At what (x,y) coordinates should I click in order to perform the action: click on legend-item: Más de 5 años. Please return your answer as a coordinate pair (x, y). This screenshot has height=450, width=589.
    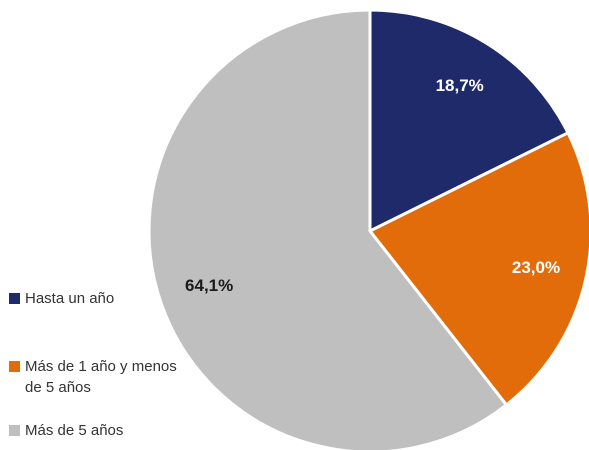
    Looking at the image, I should click on (96, 430).